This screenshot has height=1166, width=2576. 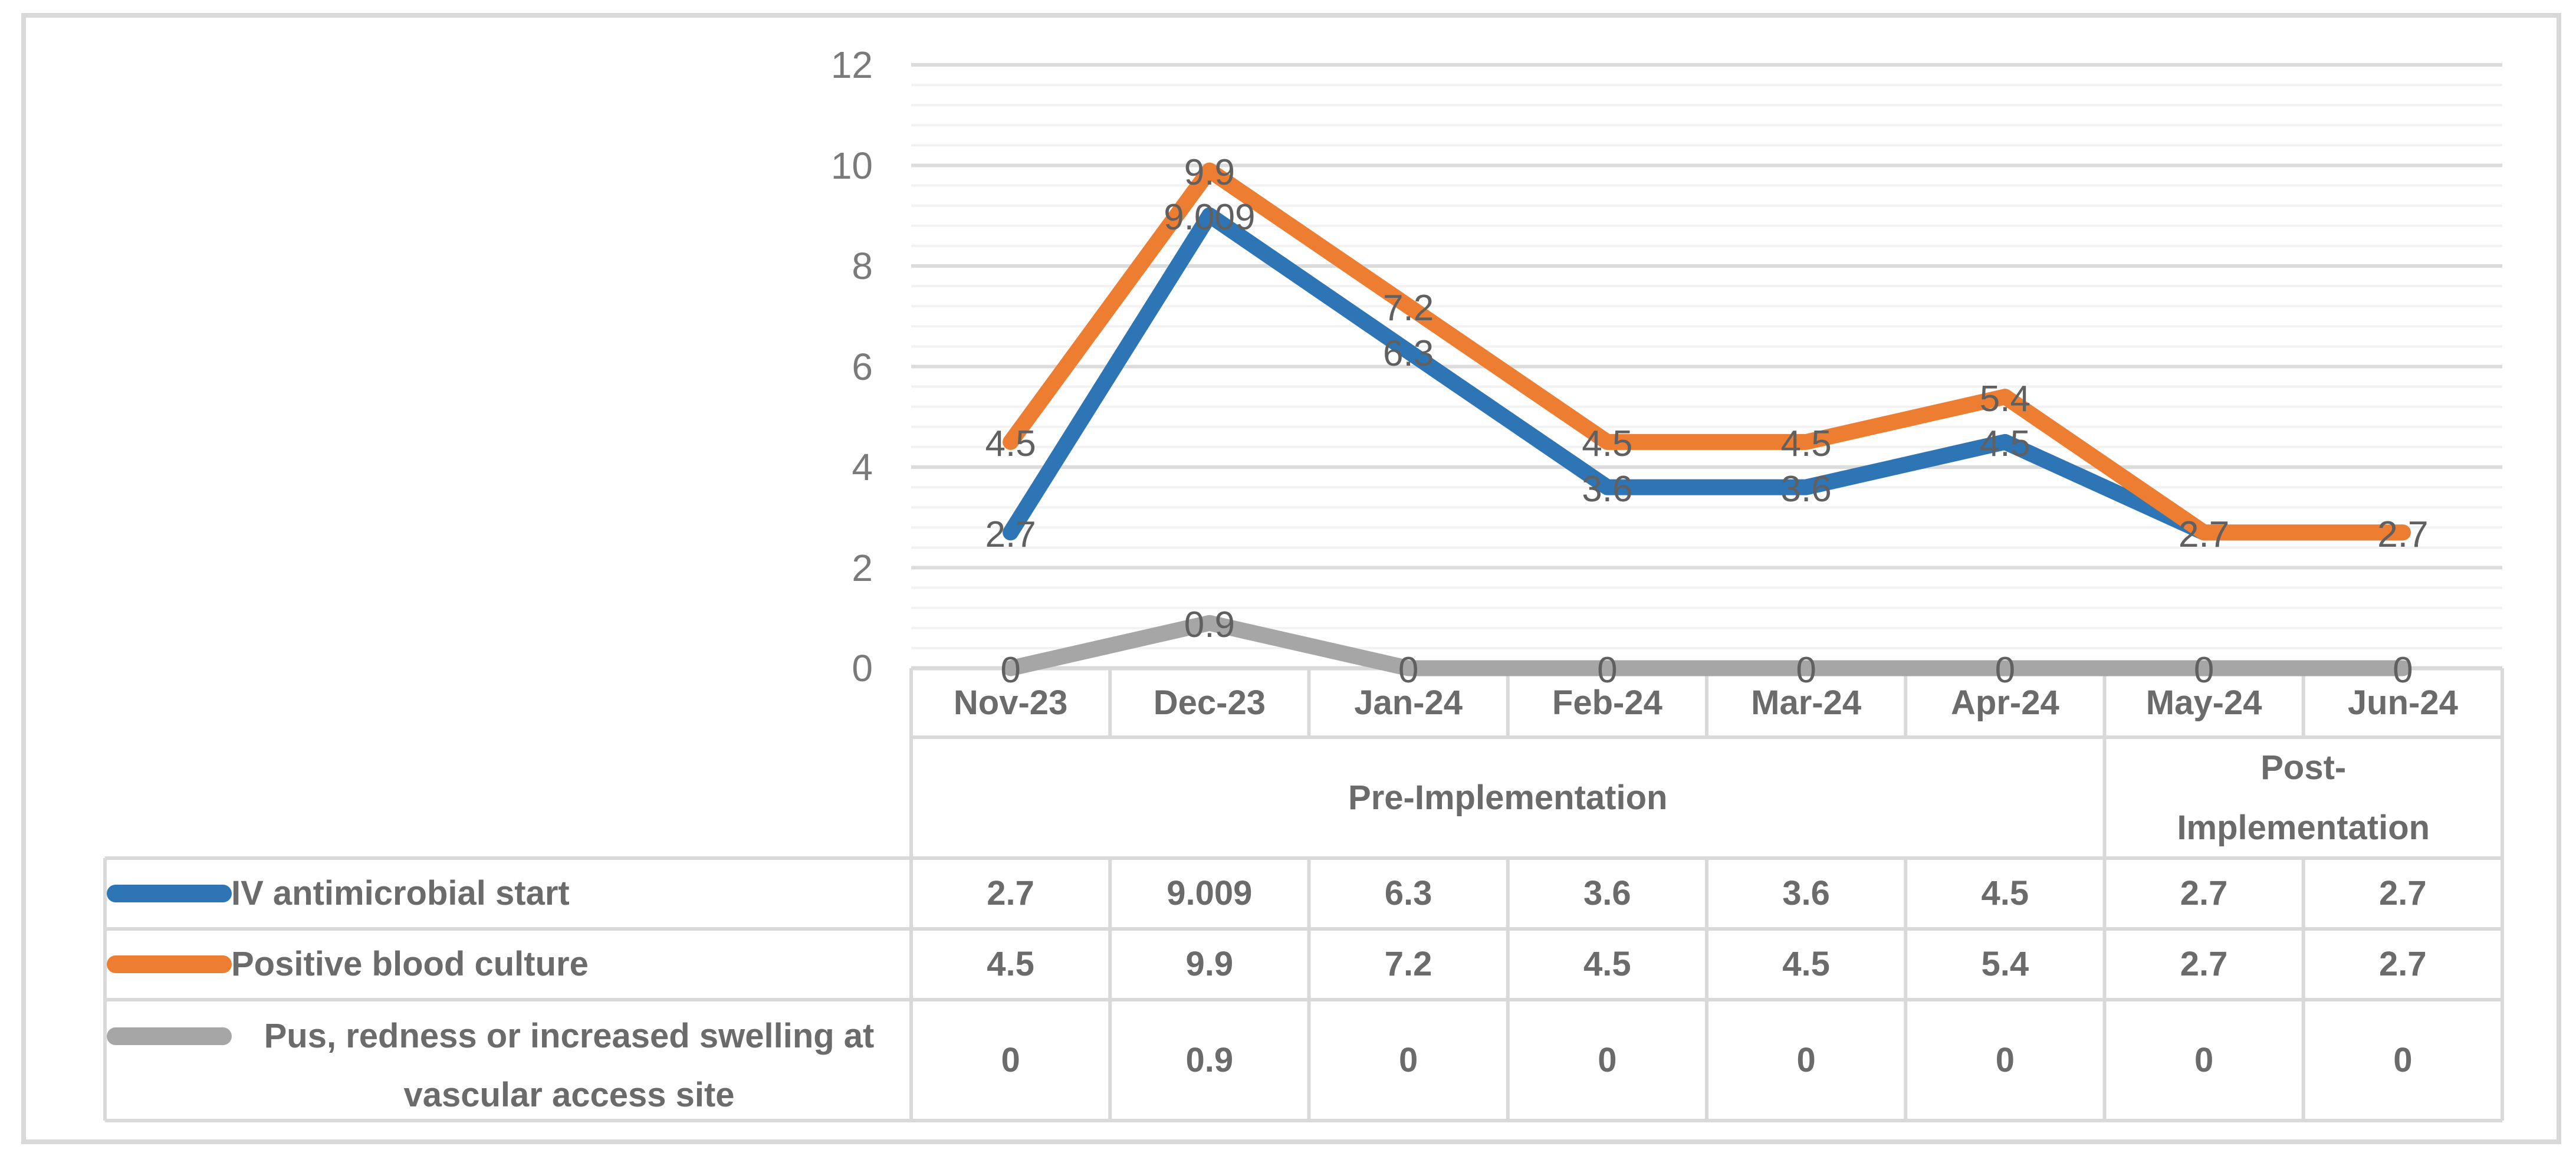 I want to click on data-label-positive-blood-culture-mar-24: 4.5, so click(x=1806, y=444).